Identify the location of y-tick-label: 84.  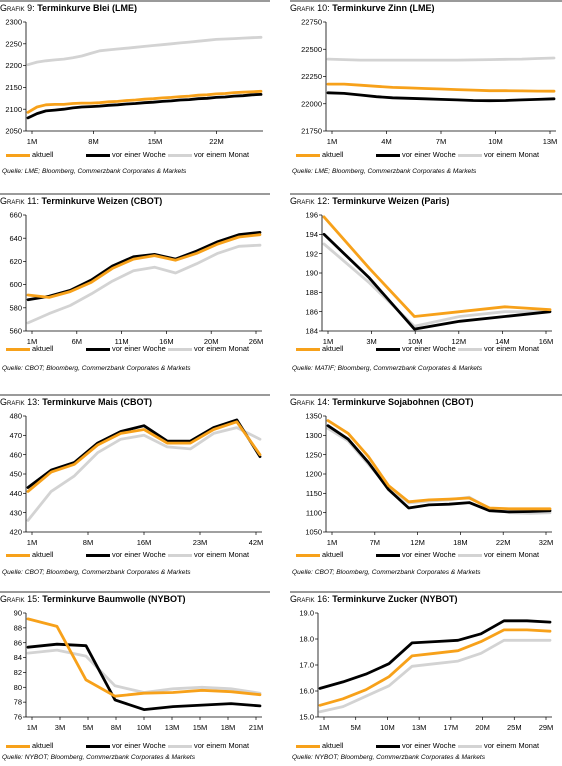
(18, 657).